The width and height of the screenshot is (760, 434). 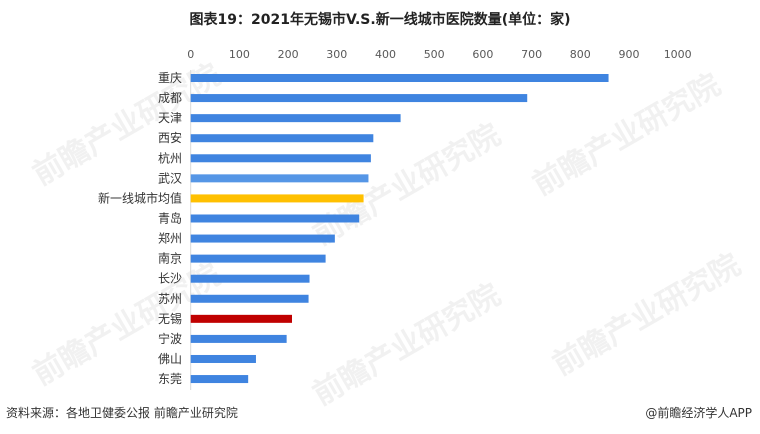 I want to click on x-tick-label: 100, so click(x=239, y=54).